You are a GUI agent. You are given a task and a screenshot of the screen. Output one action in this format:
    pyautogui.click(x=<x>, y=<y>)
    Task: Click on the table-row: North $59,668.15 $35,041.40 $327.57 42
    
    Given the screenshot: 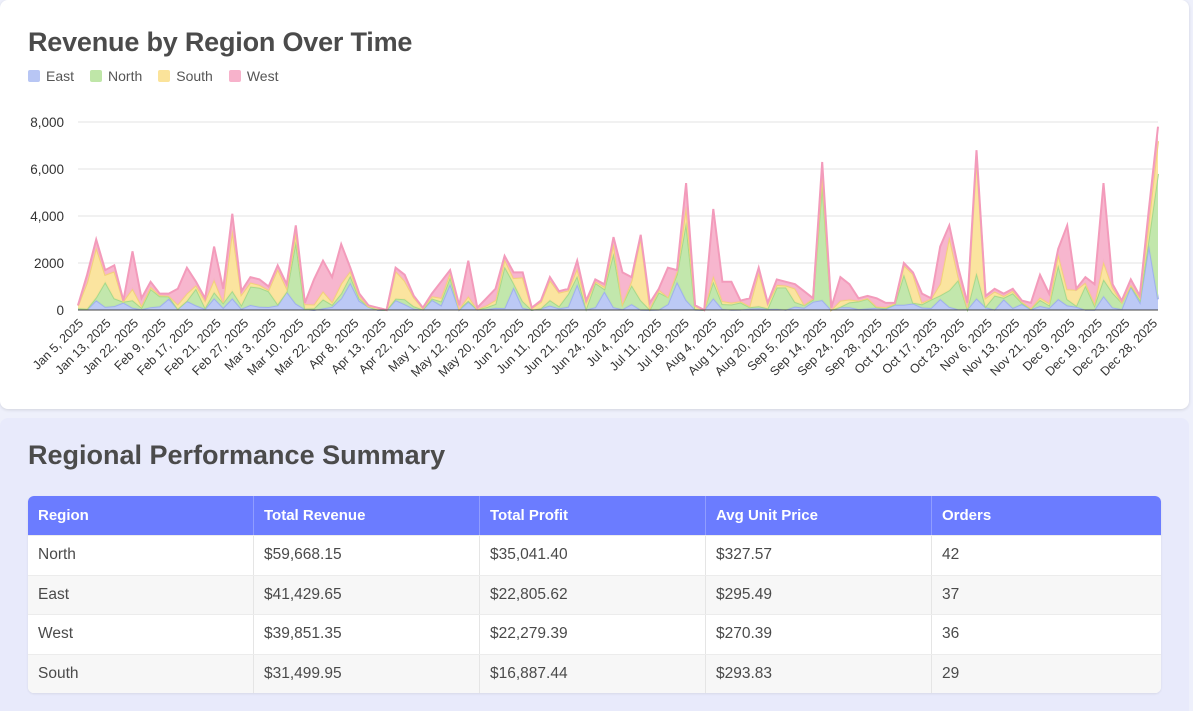 What is the action you would take?
    pyautogui.click(x=594, y=555)
    